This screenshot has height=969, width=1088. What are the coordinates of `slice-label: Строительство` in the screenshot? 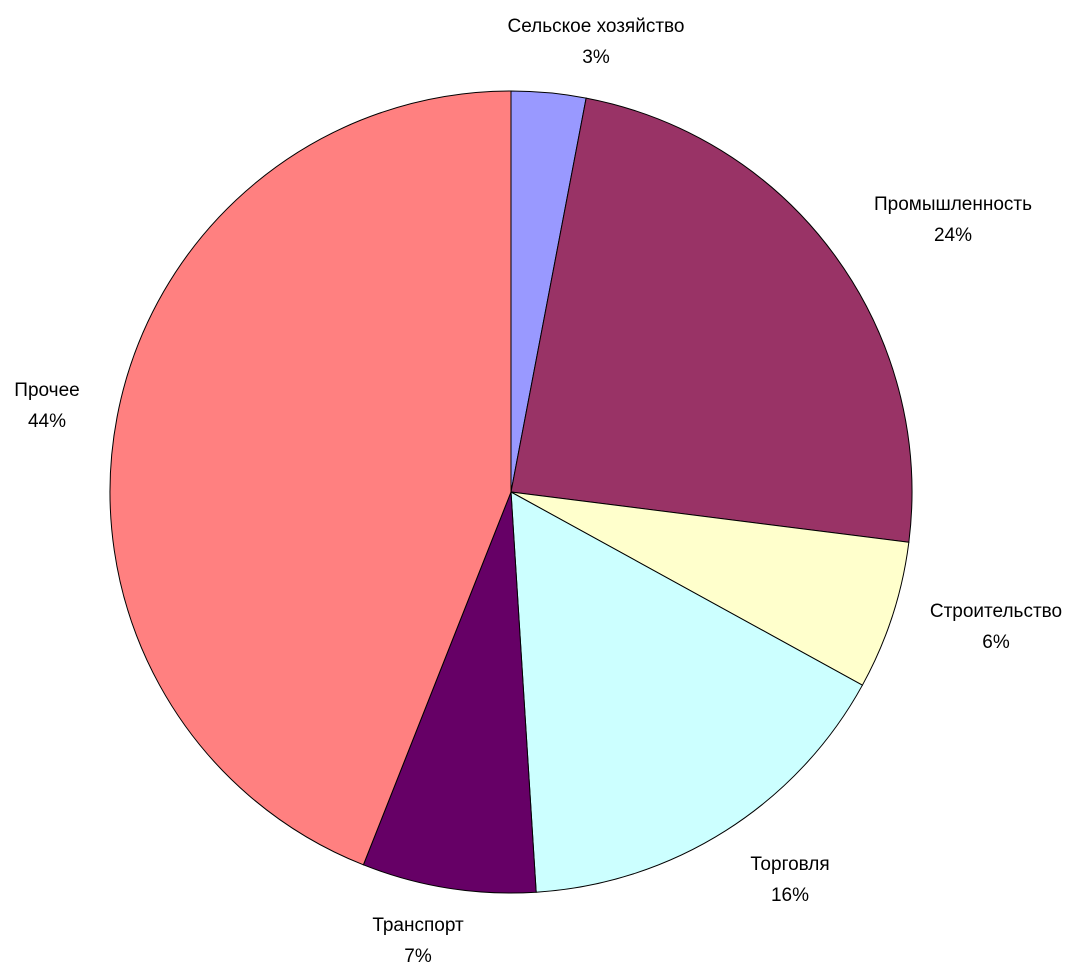 It's located at (996, 611).